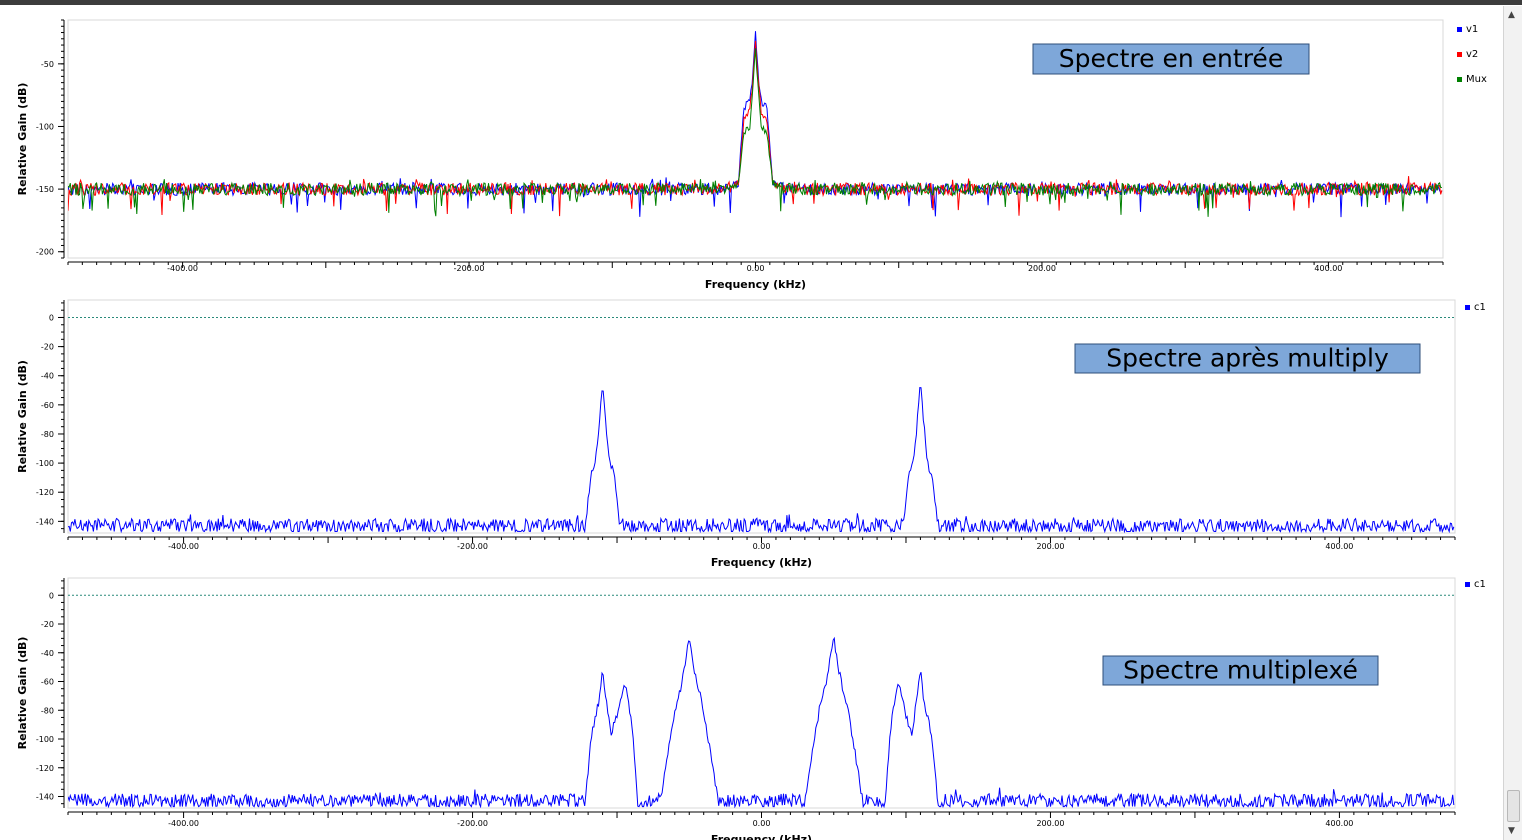 Image resolution: width=1522 pixels, height=840 pixels. What do you see at coordinates (45, 252) in the screenshot?
I see `y-tick-label: -200` at bounding box center [45, 252].